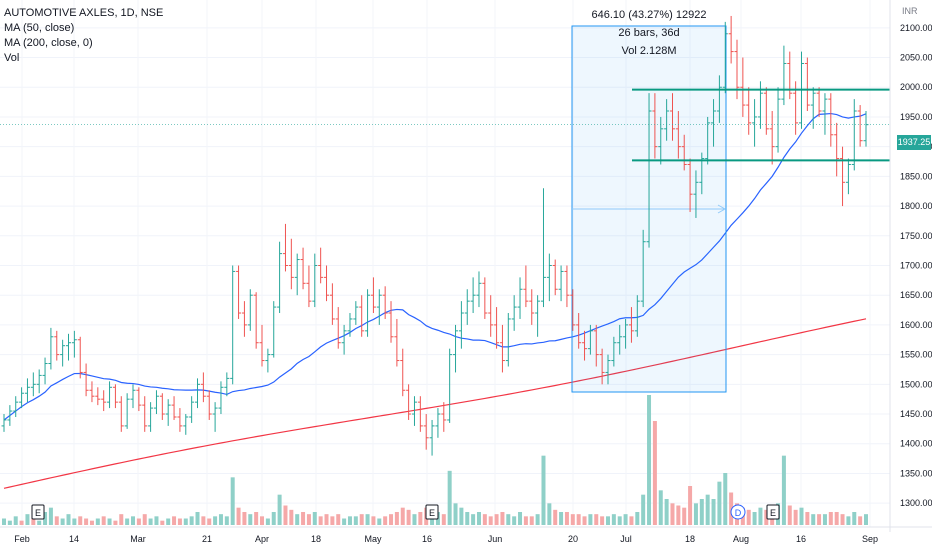 Image resolution: width=932 pixels, height=550 pixels. Describe the element at coordinates (207, 539) in the screenshot. I see `time-tick-label: 21` at that location.